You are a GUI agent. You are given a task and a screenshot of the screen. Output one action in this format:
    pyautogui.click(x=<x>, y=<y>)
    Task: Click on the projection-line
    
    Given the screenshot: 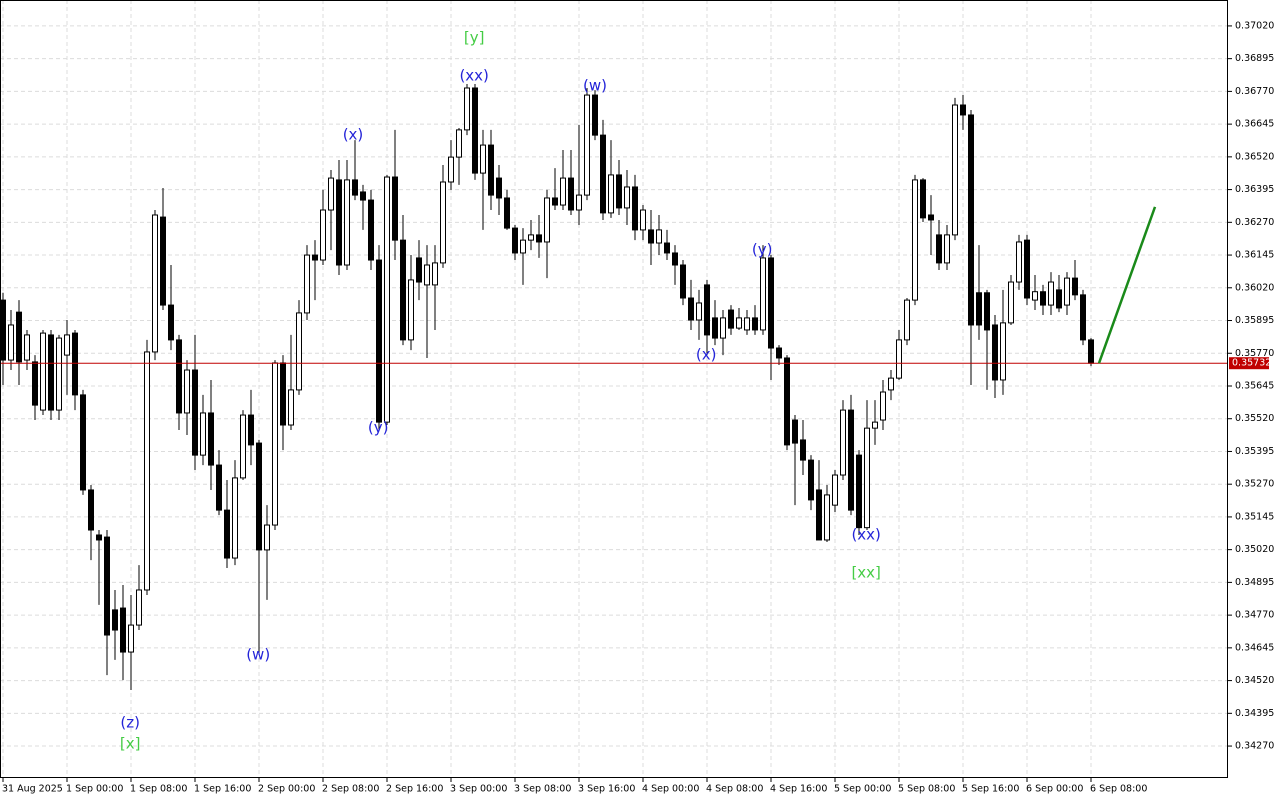 What is the action you would take?
    pyautogui.click(x=1127, y=285)
    